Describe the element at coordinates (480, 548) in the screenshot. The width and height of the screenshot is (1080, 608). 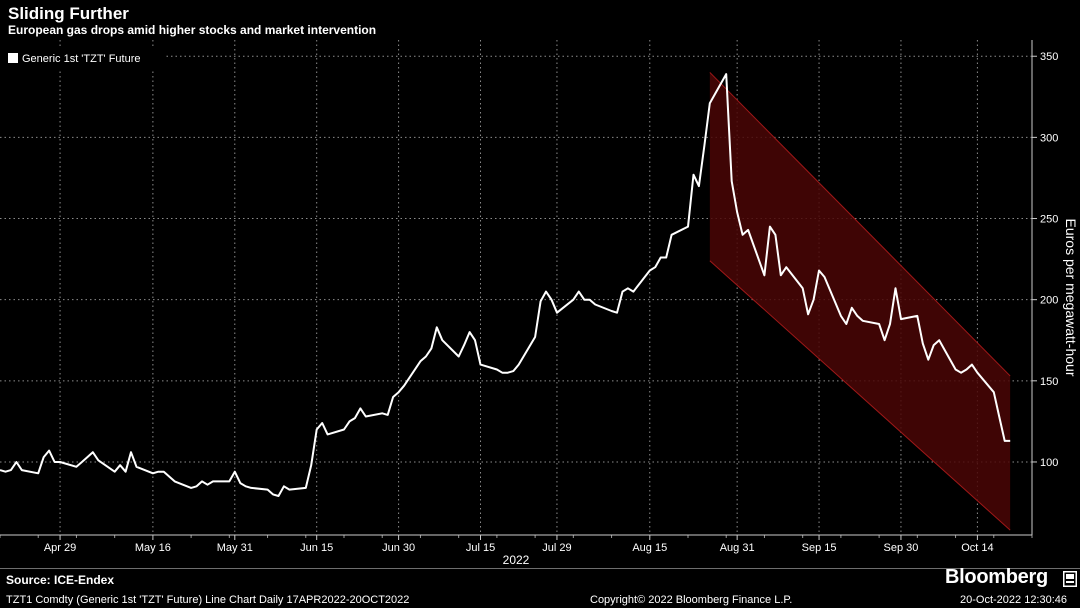
I see `x-tick-label-2022-07-15: Jul 15` at that location.